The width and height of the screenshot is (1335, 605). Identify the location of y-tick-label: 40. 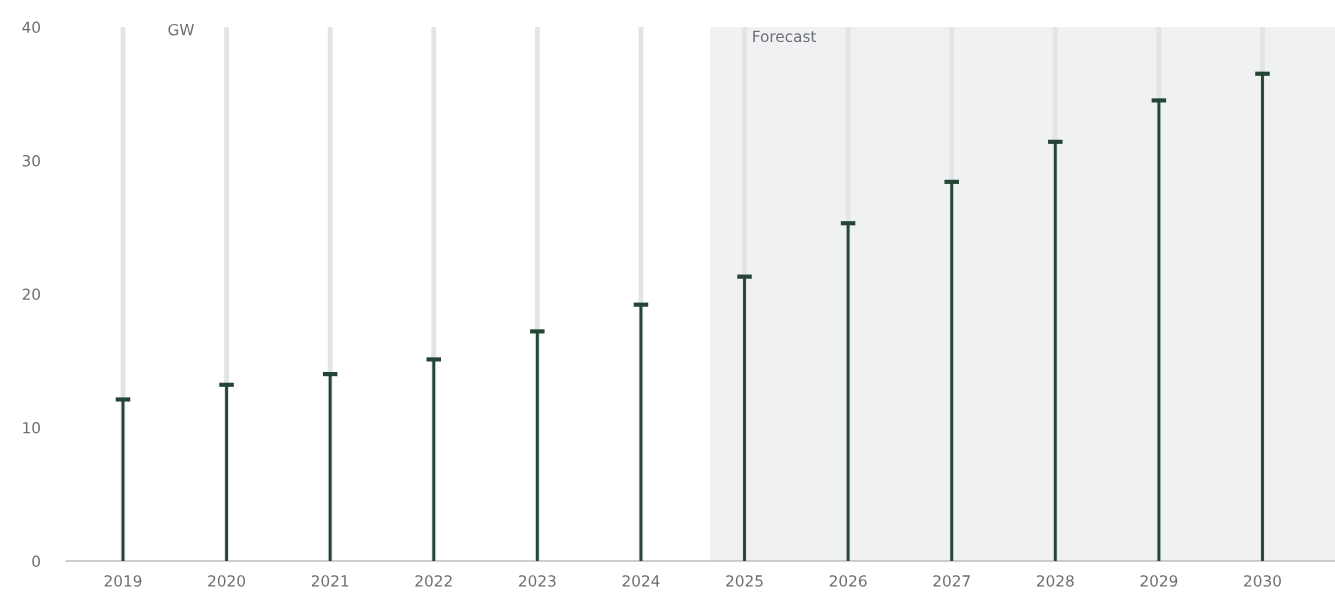
(31, 27).